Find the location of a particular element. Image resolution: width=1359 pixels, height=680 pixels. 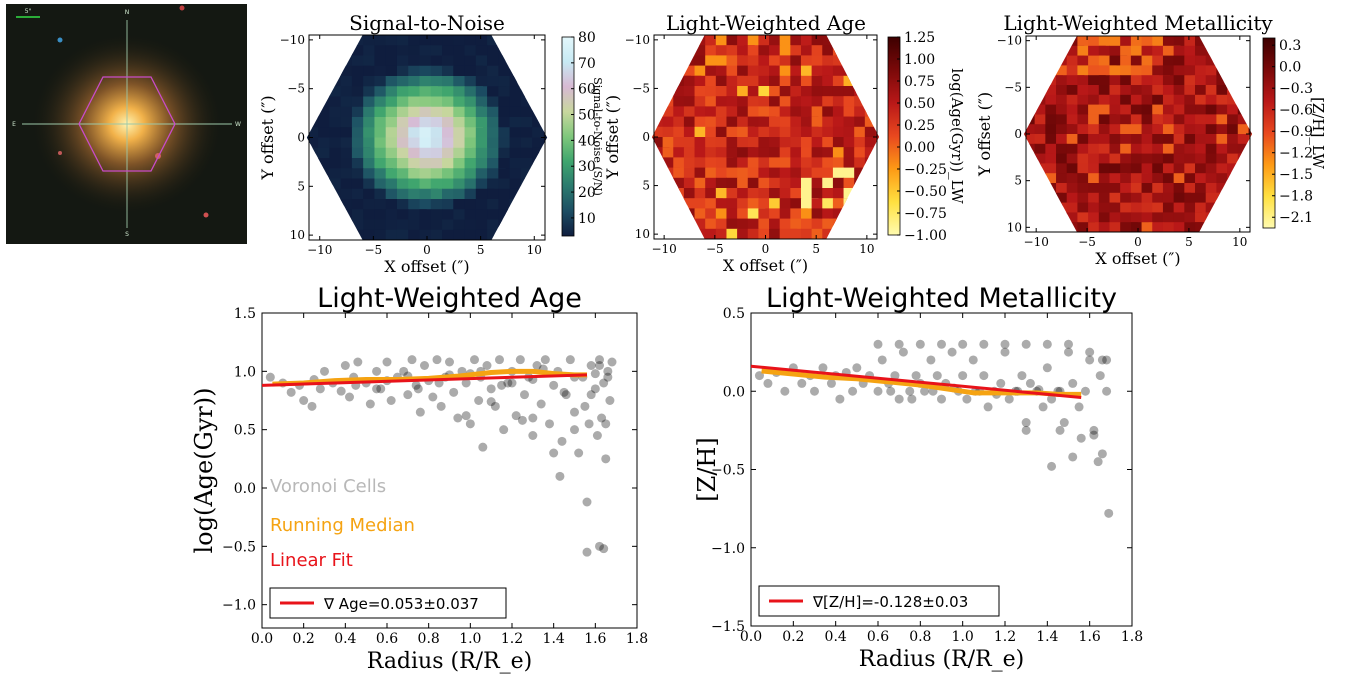

x-tick-label: 1.6 is located at coordinates (1090, 637).